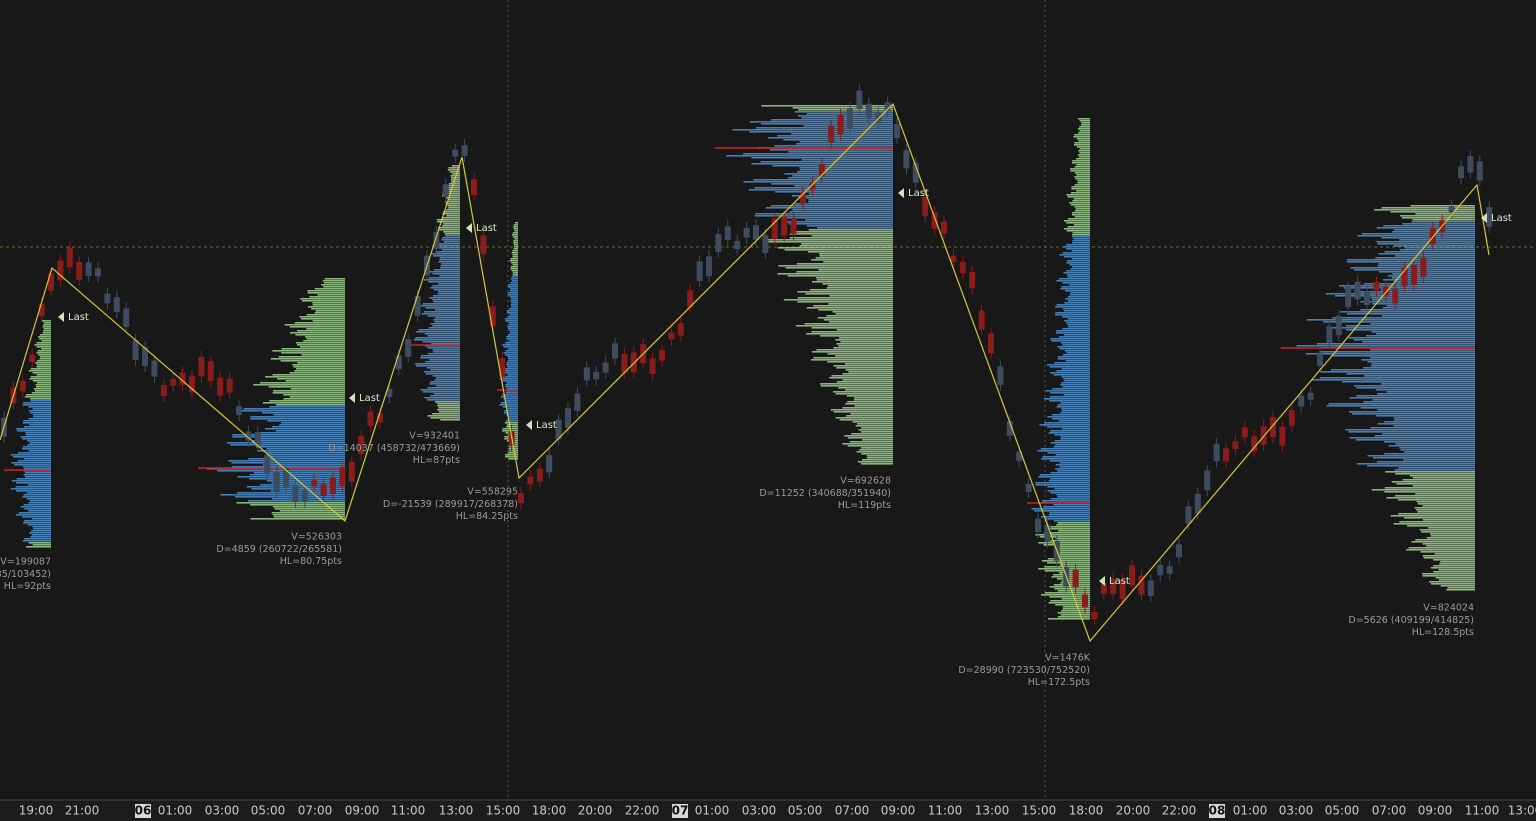 This screenshot has height=821, width=1536. I want to click on time-label: 07:00, so click(1389, 811).